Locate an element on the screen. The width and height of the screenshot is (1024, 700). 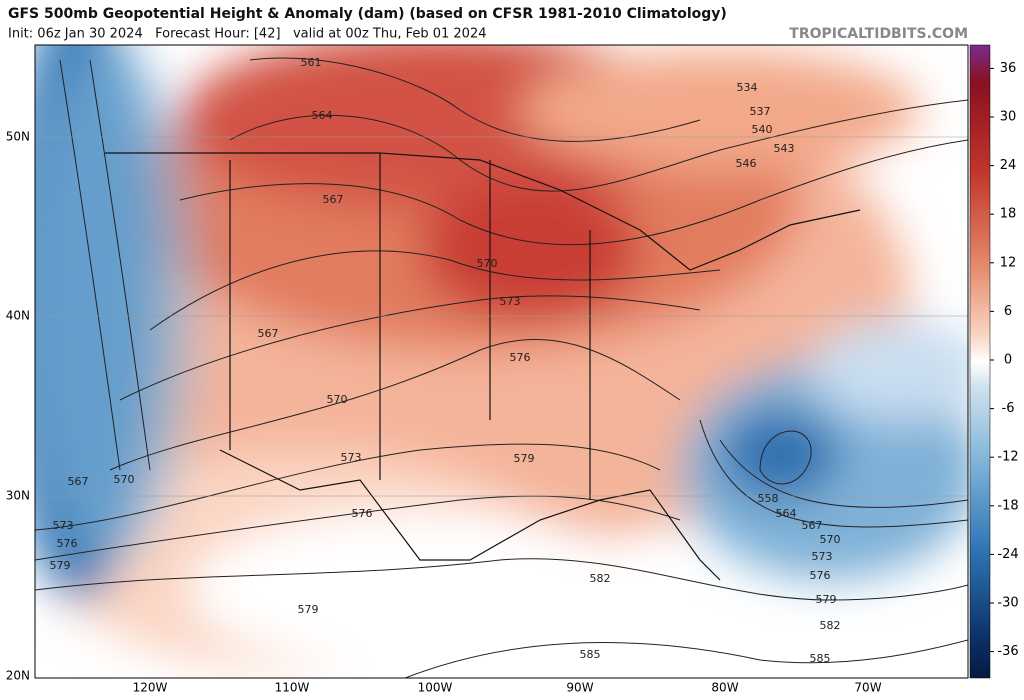
contour-label: 561 is located at coordinates (311, 62).